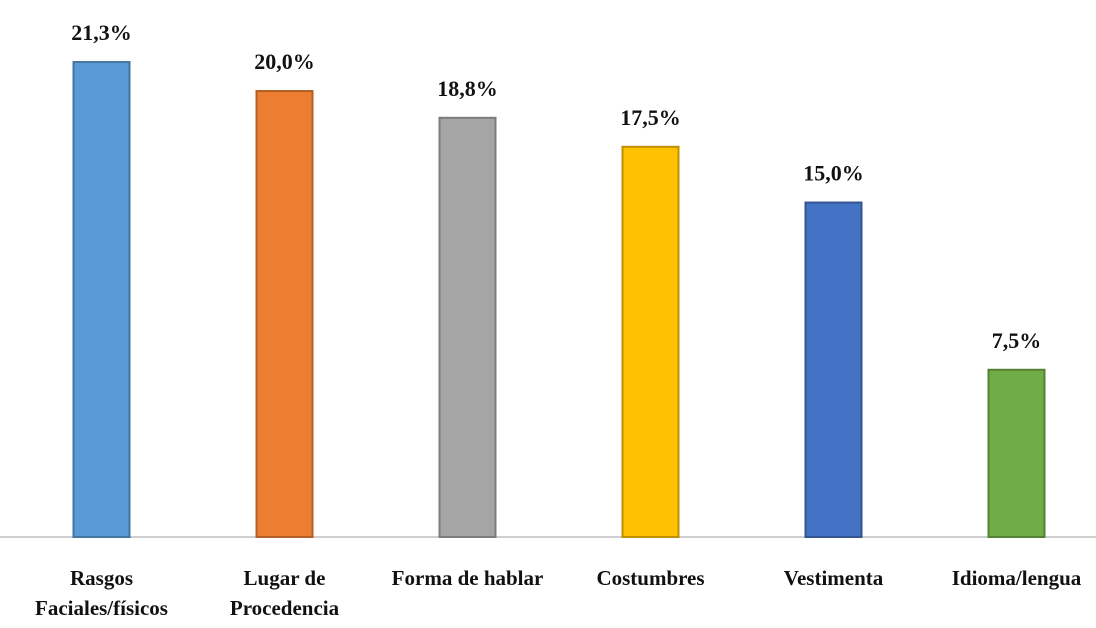  I want to click on category-label: Costumbres, so click(650, 578).